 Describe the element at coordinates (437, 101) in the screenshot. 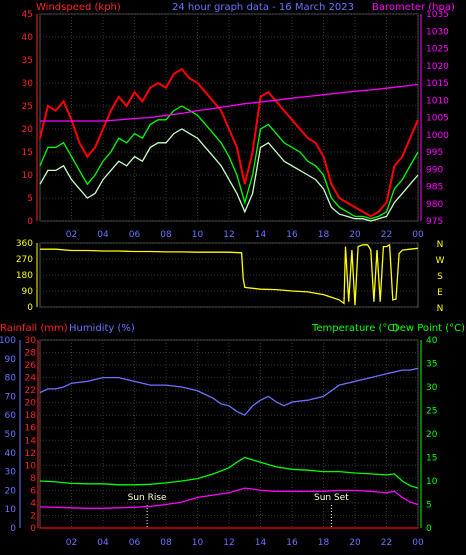

I see `y-tick-label-barometer: 1010` at that location.